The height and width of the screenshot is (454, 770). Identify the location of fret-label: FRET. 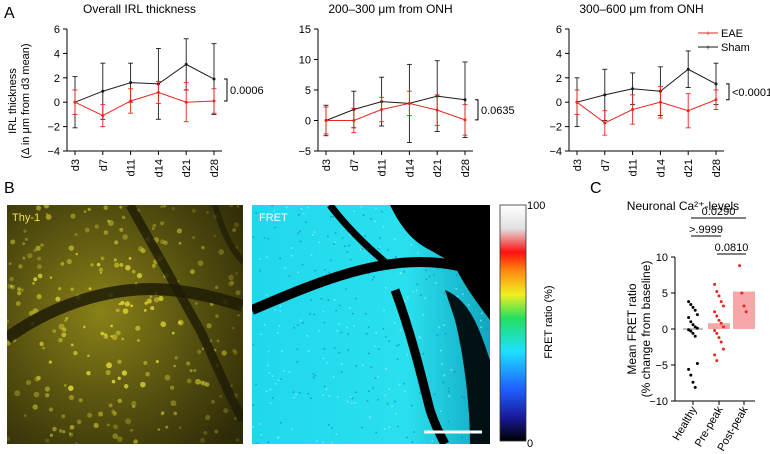
(273, 218).